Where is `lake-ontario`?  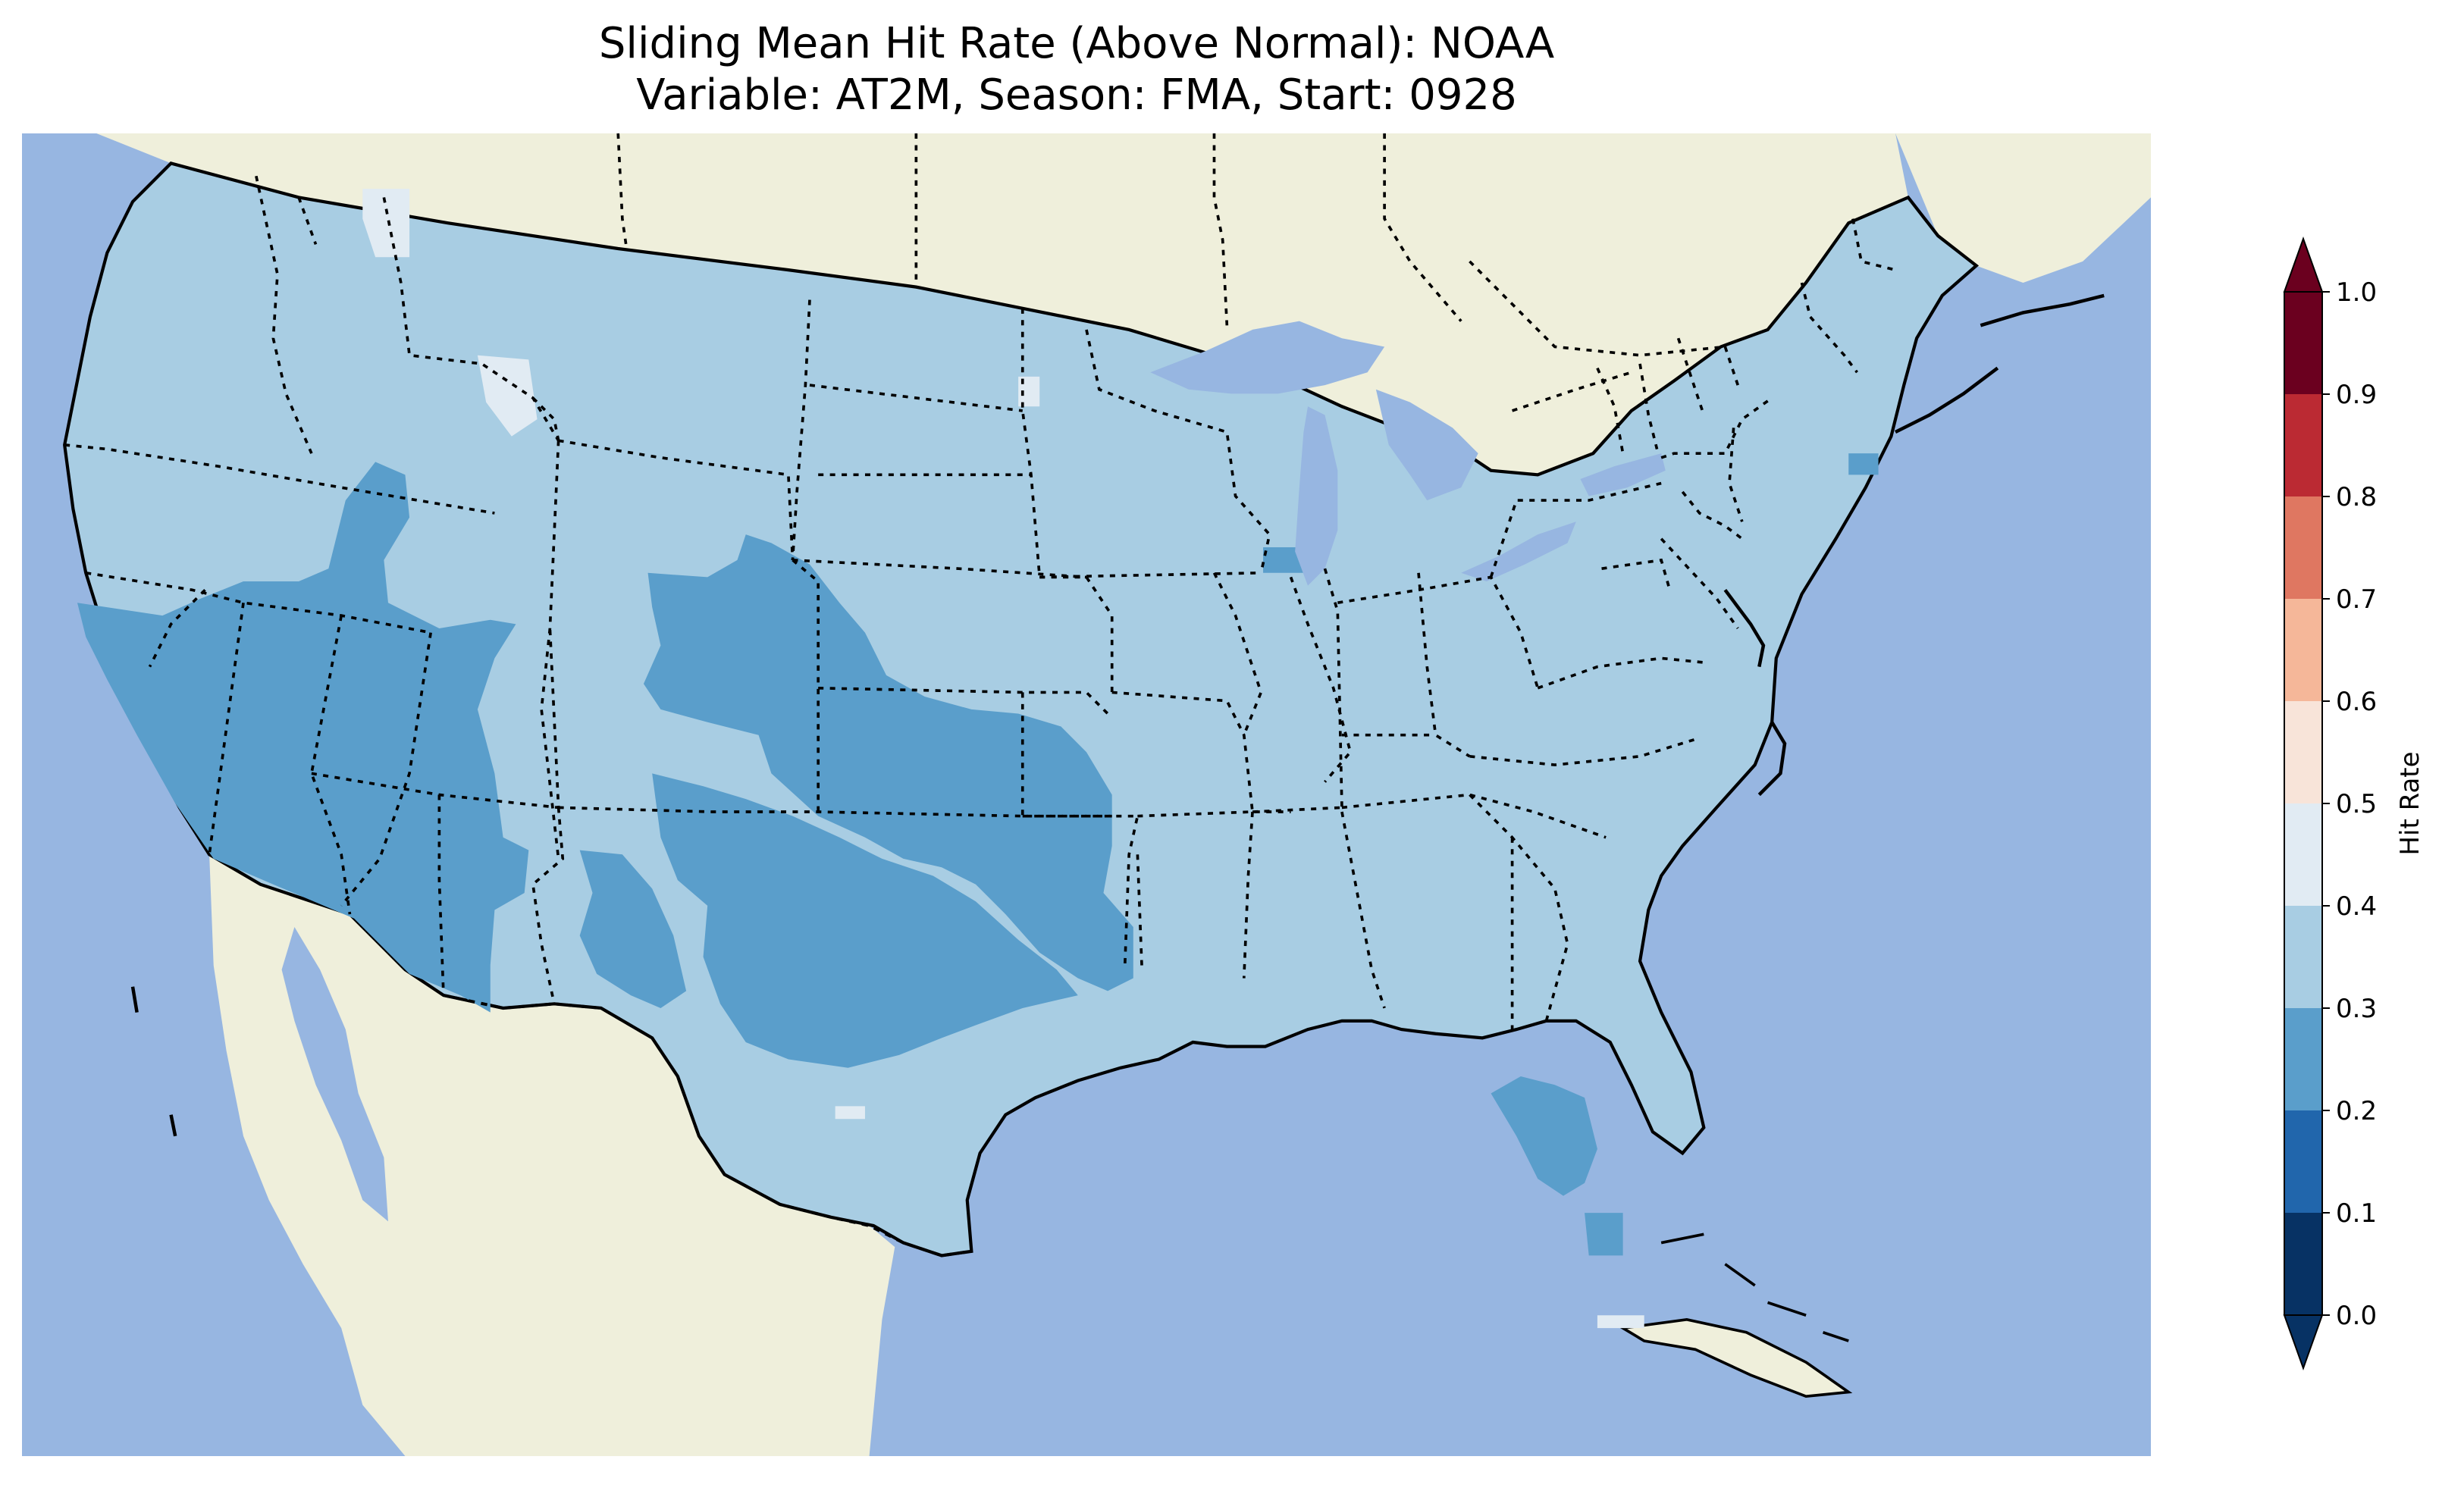
lake-ontario is located at coordinates (1623, 474).